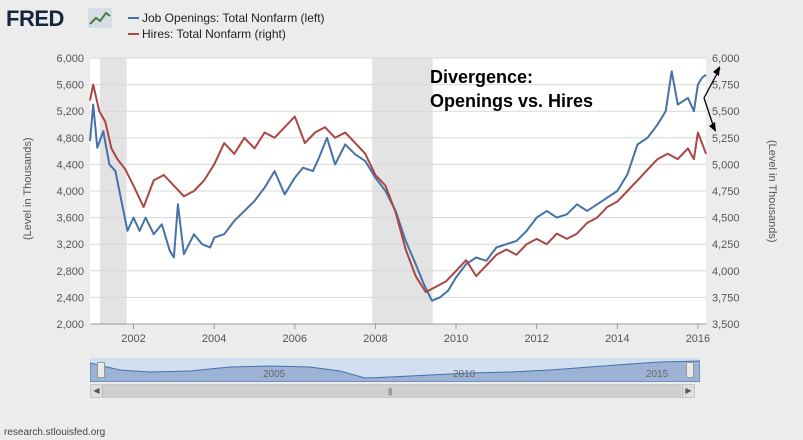 Image resolution: width=803 pixels, height=440 pixels. Describe the element at coordinates (716, 71) in the screenshot. I see `divergence-arrowhead-top` at that location.